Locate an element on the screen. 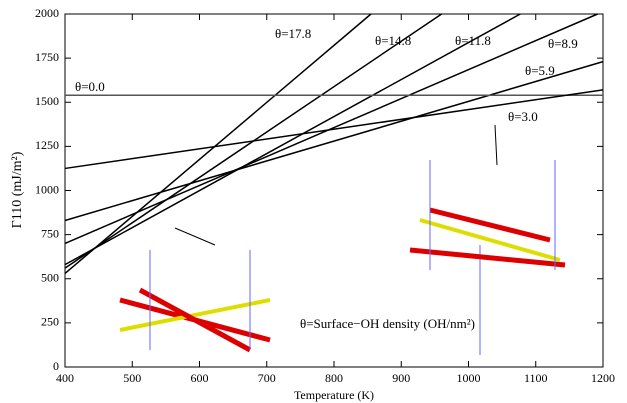  structure-right is located at coordinates (487, 215).